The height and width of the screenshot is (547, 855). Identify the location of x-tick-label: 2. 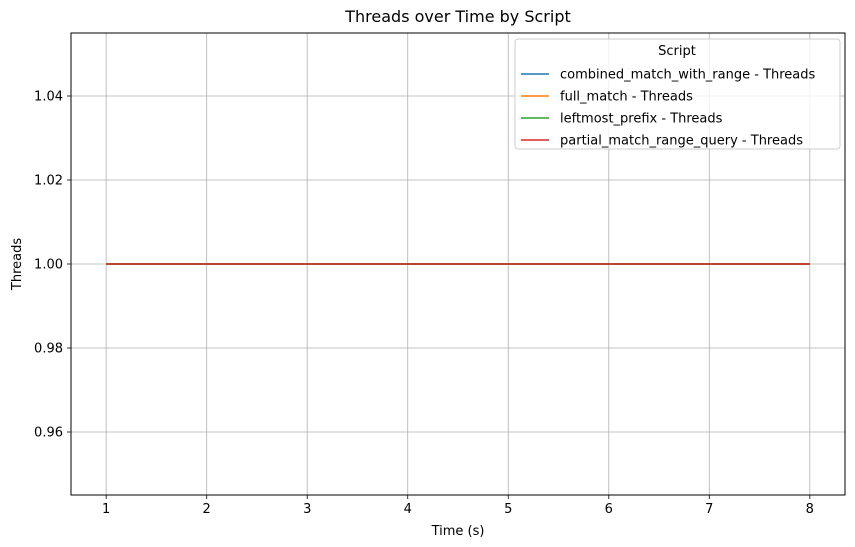
(207, 509).